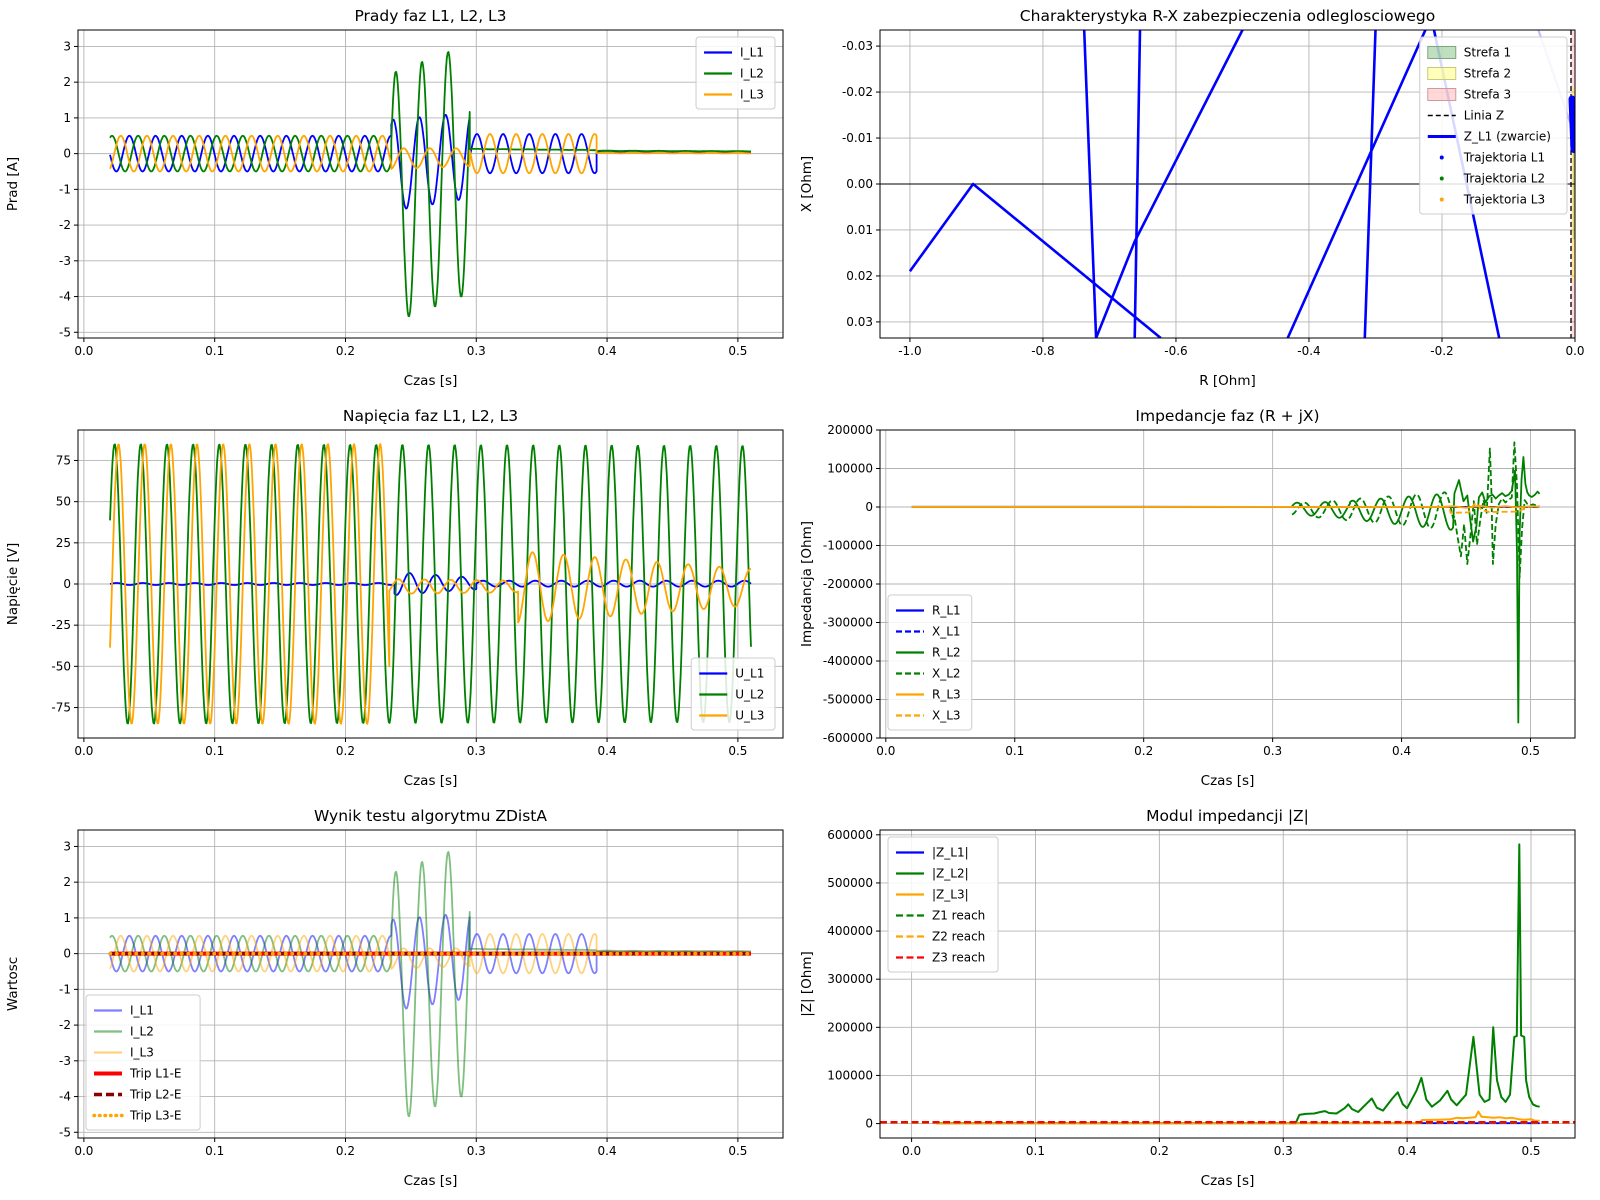 The height and width of the screenshot is (1200, 1600). What do you see at coordinates (61, 666) in the screenshot?
I see `y-tick-label: -50` at bounding box center [61, 666].